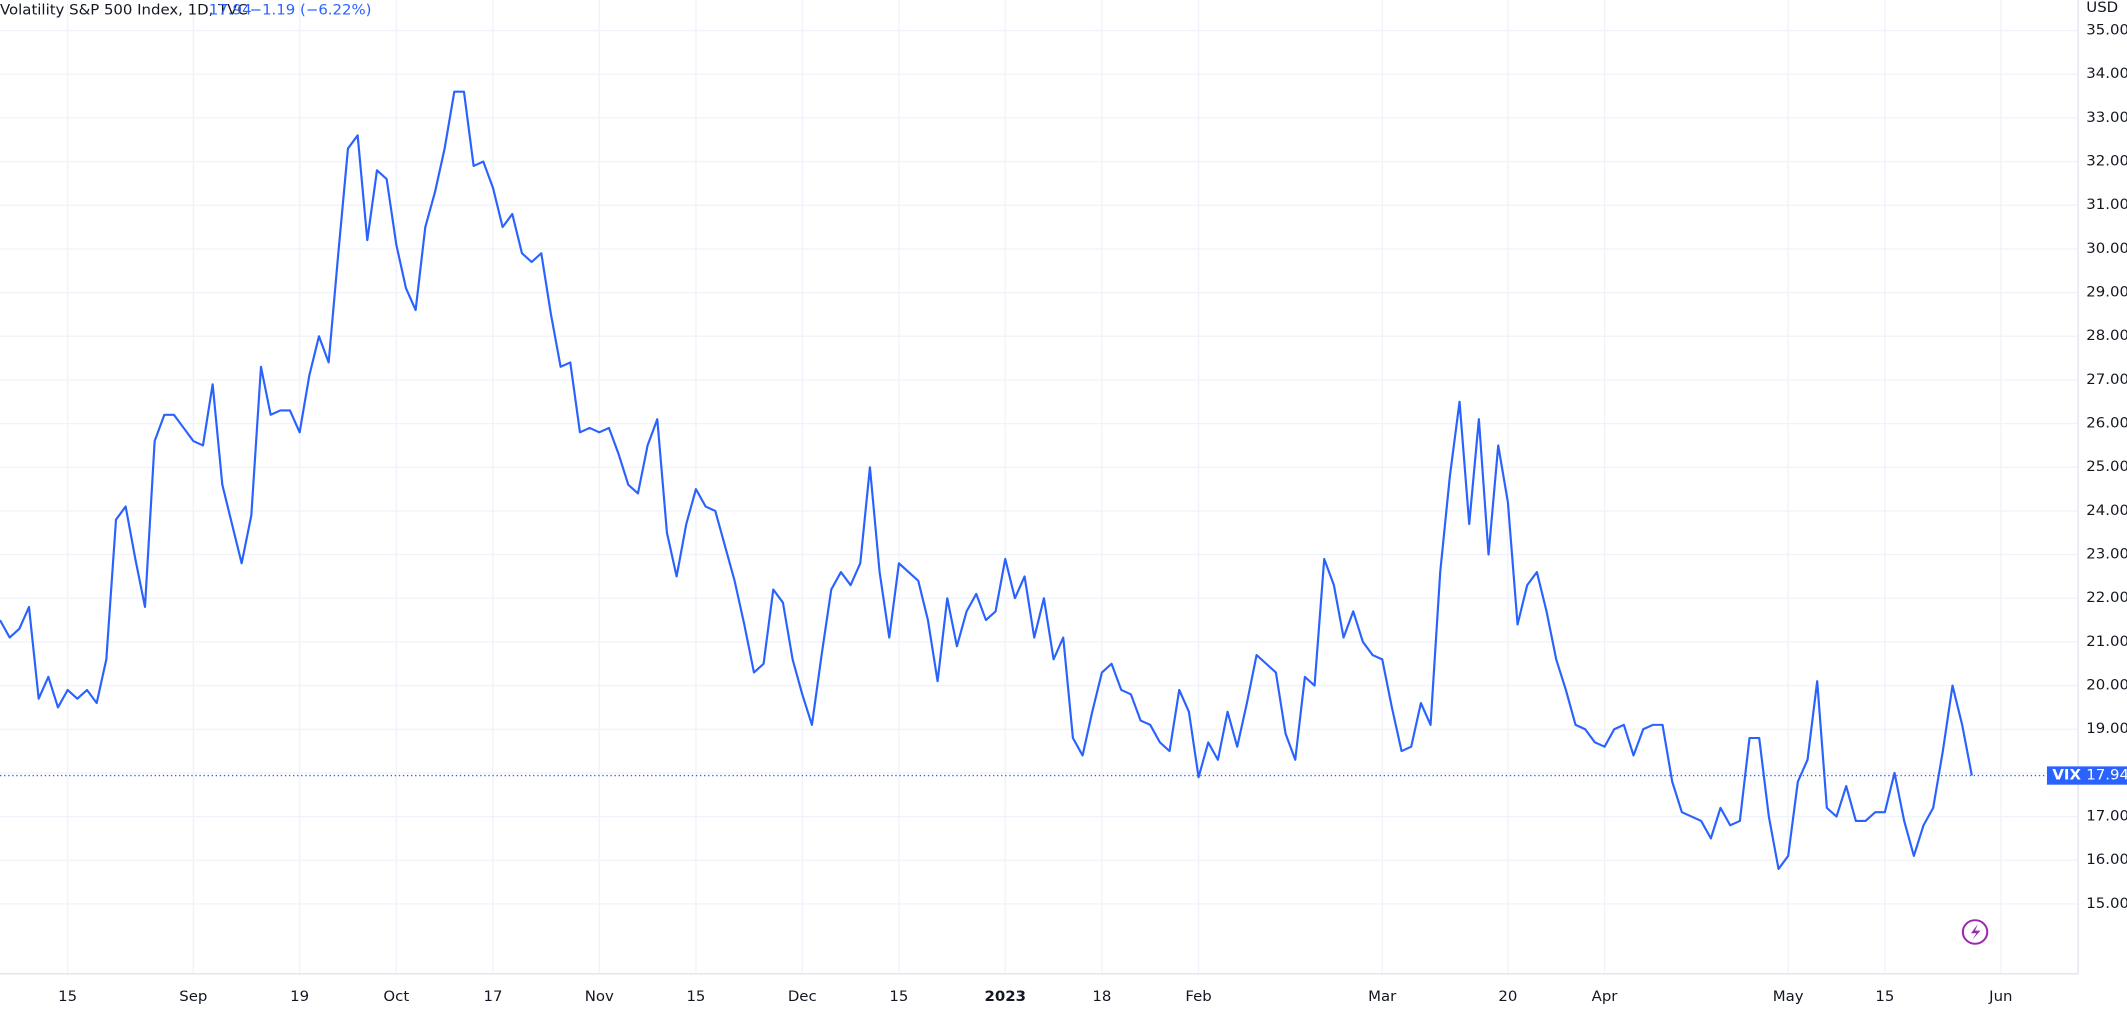  I want to click on y-tick-label: 27.00, so click(2106, 379).